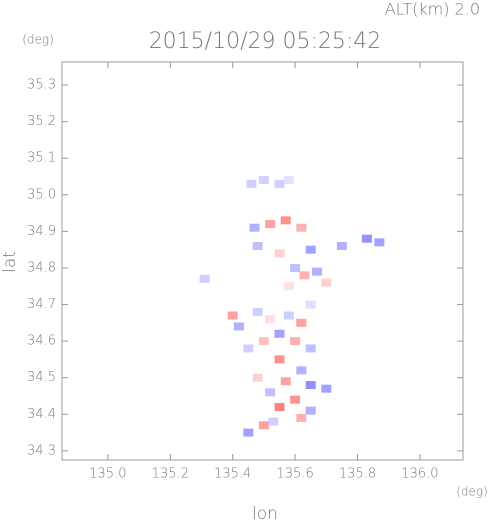  Describe the element at coordinates (41, 267) in the screenshot. I see `y-tick-label: 34.8` at that location.